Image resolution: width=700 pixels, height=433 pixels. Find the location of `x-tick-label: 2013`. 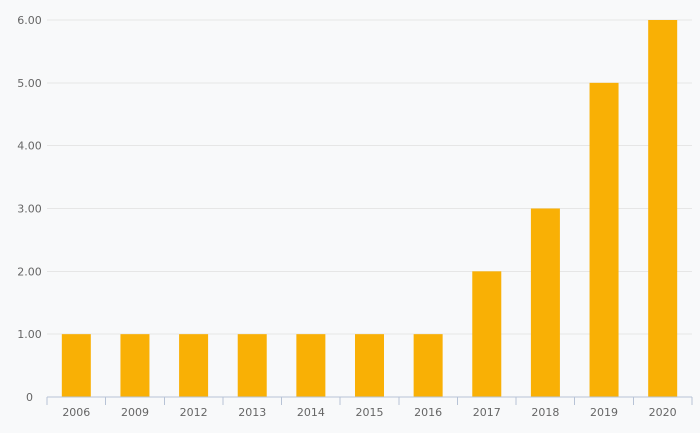

x-tick-label: 2013 is located at coordinates (252, 412).